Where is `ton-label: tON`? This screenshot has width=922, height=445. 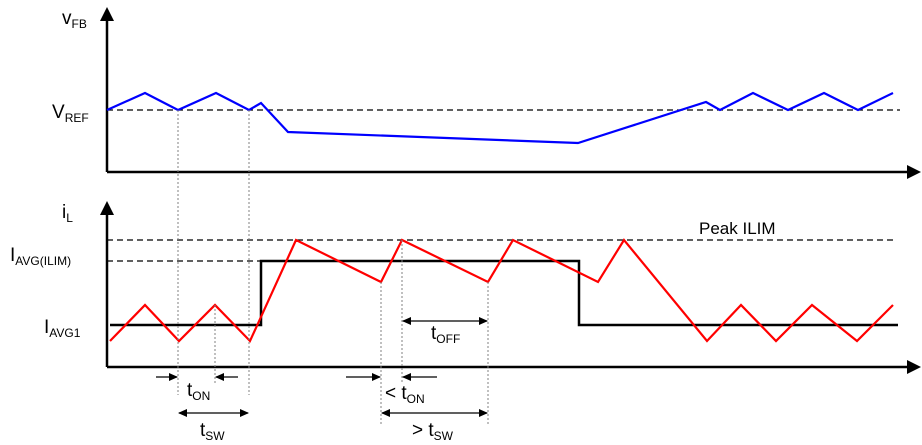
ton-label: tON is located at coordinates (198, 391).